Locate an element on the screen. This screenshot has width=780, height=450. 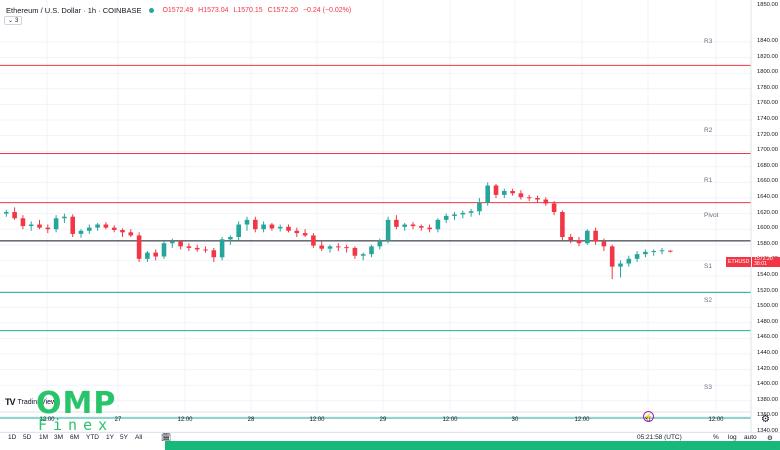
time-axis-label: 29 is located at coordinates (383, 420).